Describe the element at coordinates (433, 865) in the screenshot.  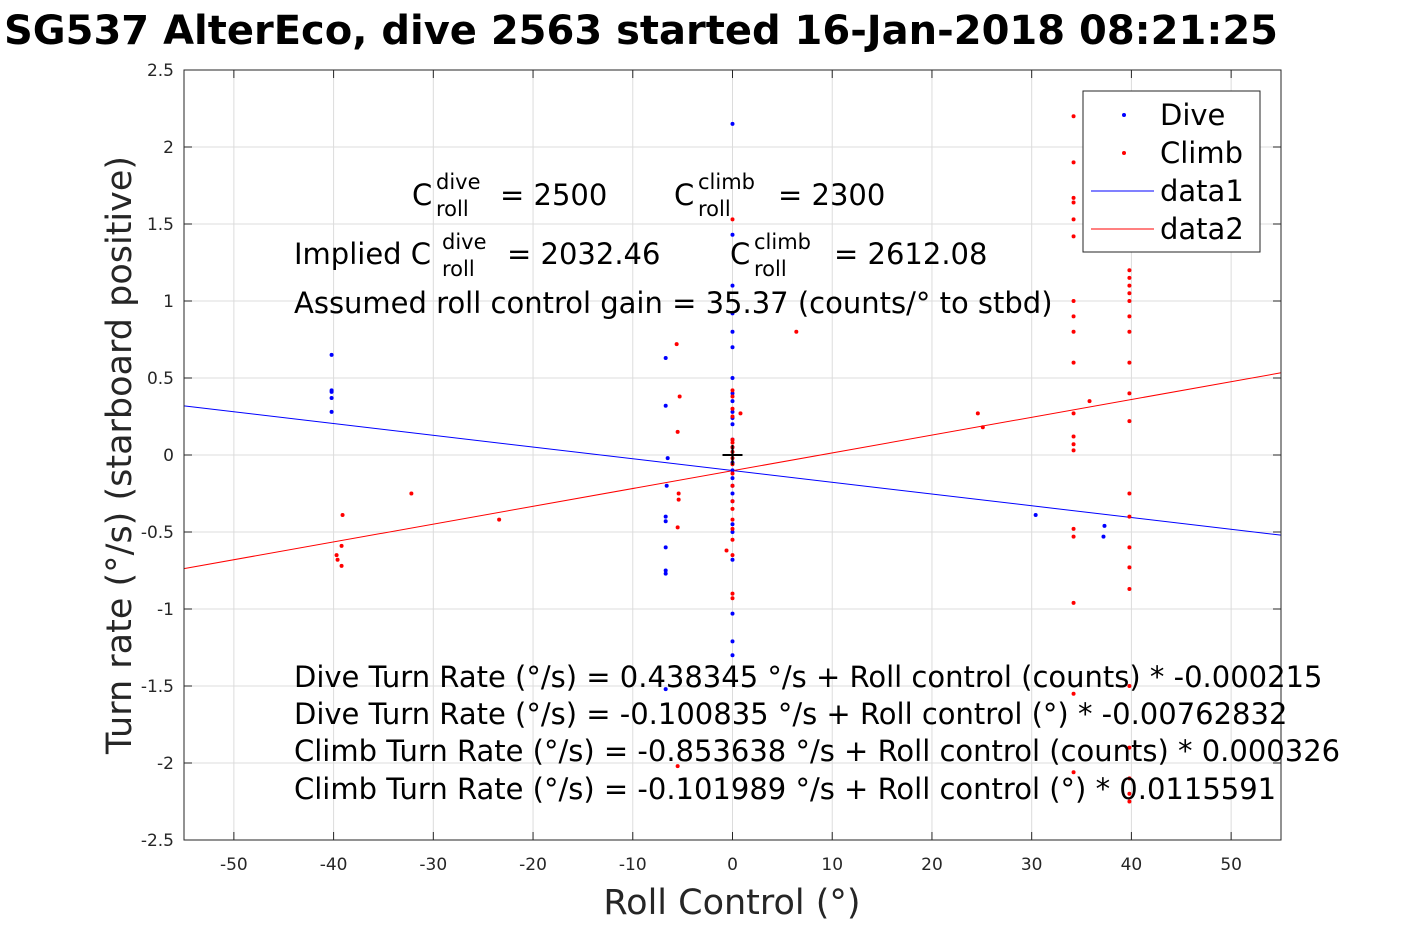
I see `x-tick-label: -30` at that location.